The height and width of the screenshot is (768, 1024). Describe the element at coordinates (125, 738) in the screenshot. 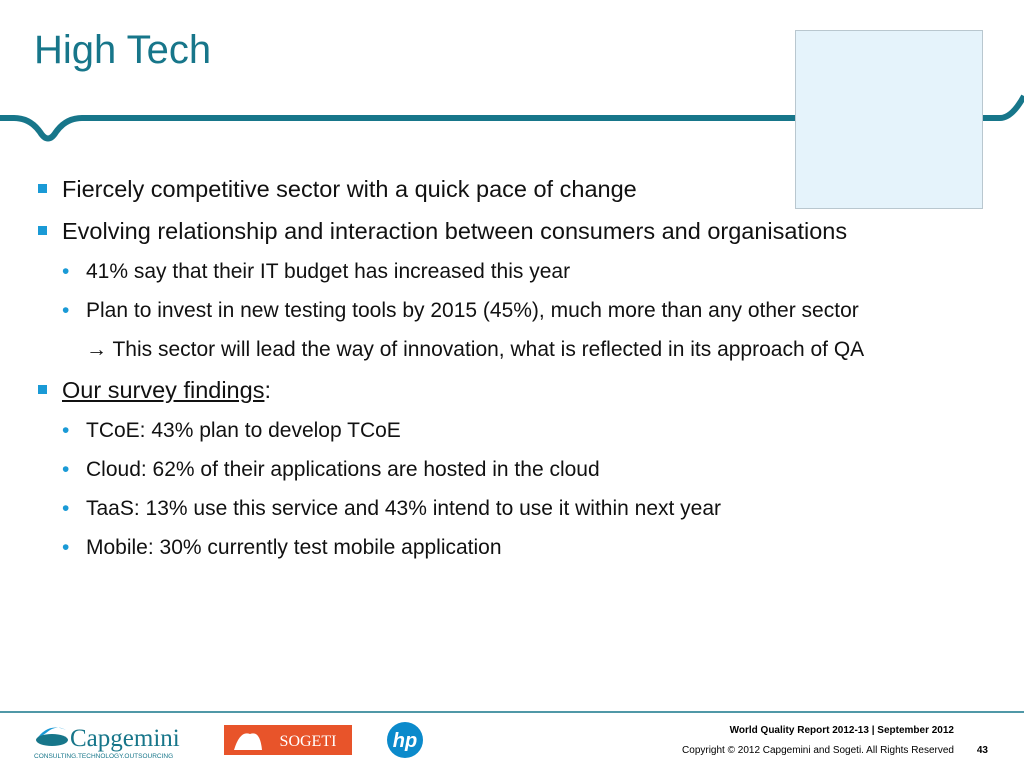

I see `capgemini-name: Capgemini` at that location.